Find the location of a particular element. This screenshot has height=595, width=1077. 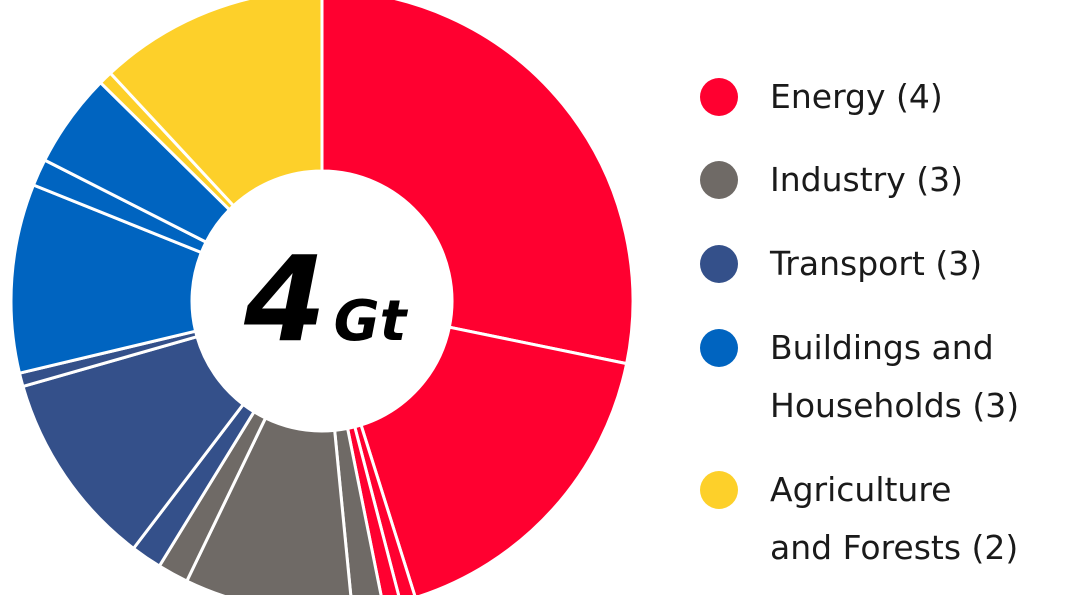

legend-item: Transport (3) is located at coordinates (841, 268).